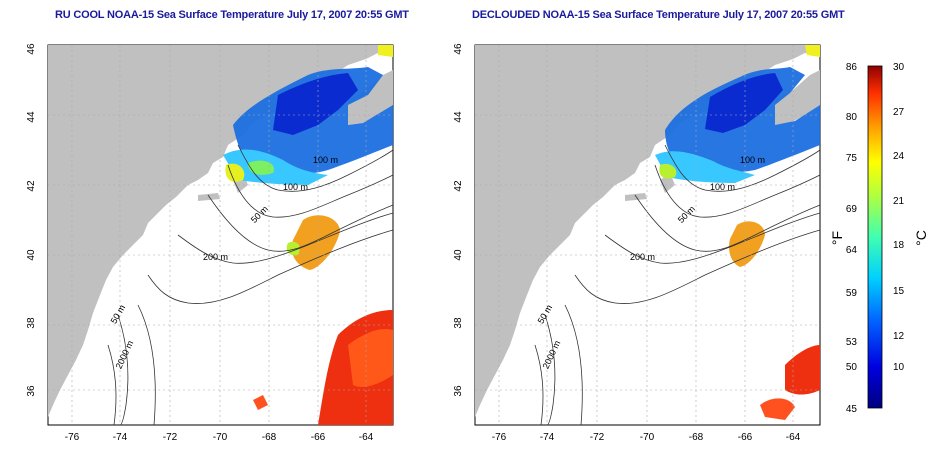 The width and height of the screenshot is (950, 475). Describe the element at coordinates (899, 112) in the screenshot. I see `celsius-tick: 27` at that location.